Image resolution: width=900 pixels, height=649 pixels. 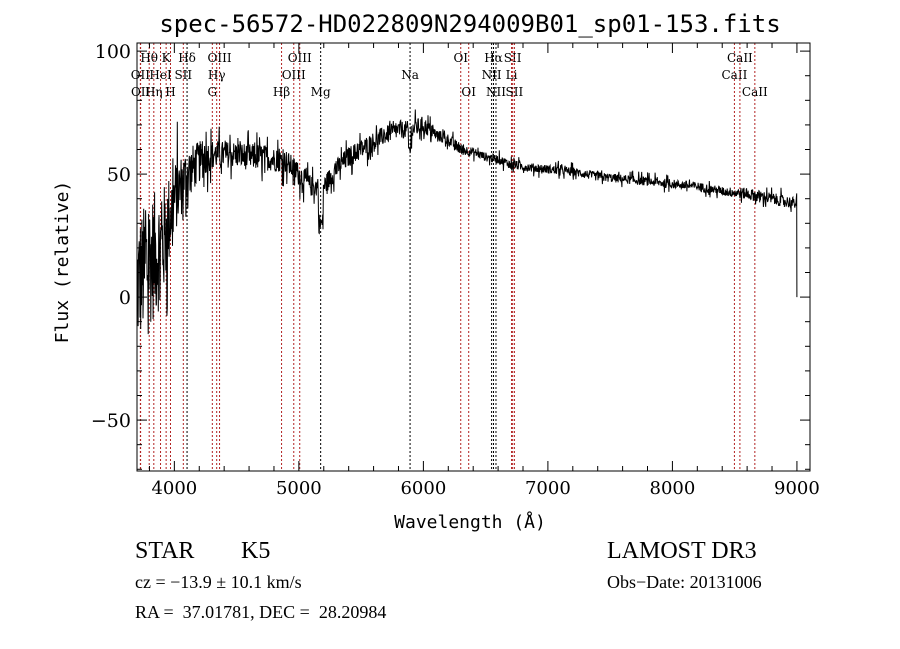 What do you see at coordinates (493, 58) in the screenshot?
I see `spectral-line-label: Hα` at bounding box center [493, 58].